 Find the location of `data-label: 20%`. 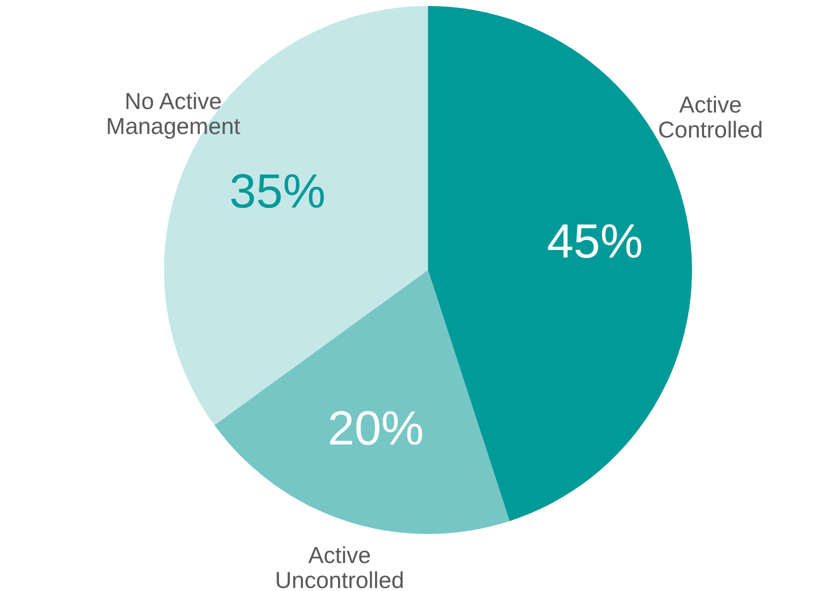

data-label: 20% is located at coordinates (376, 429).